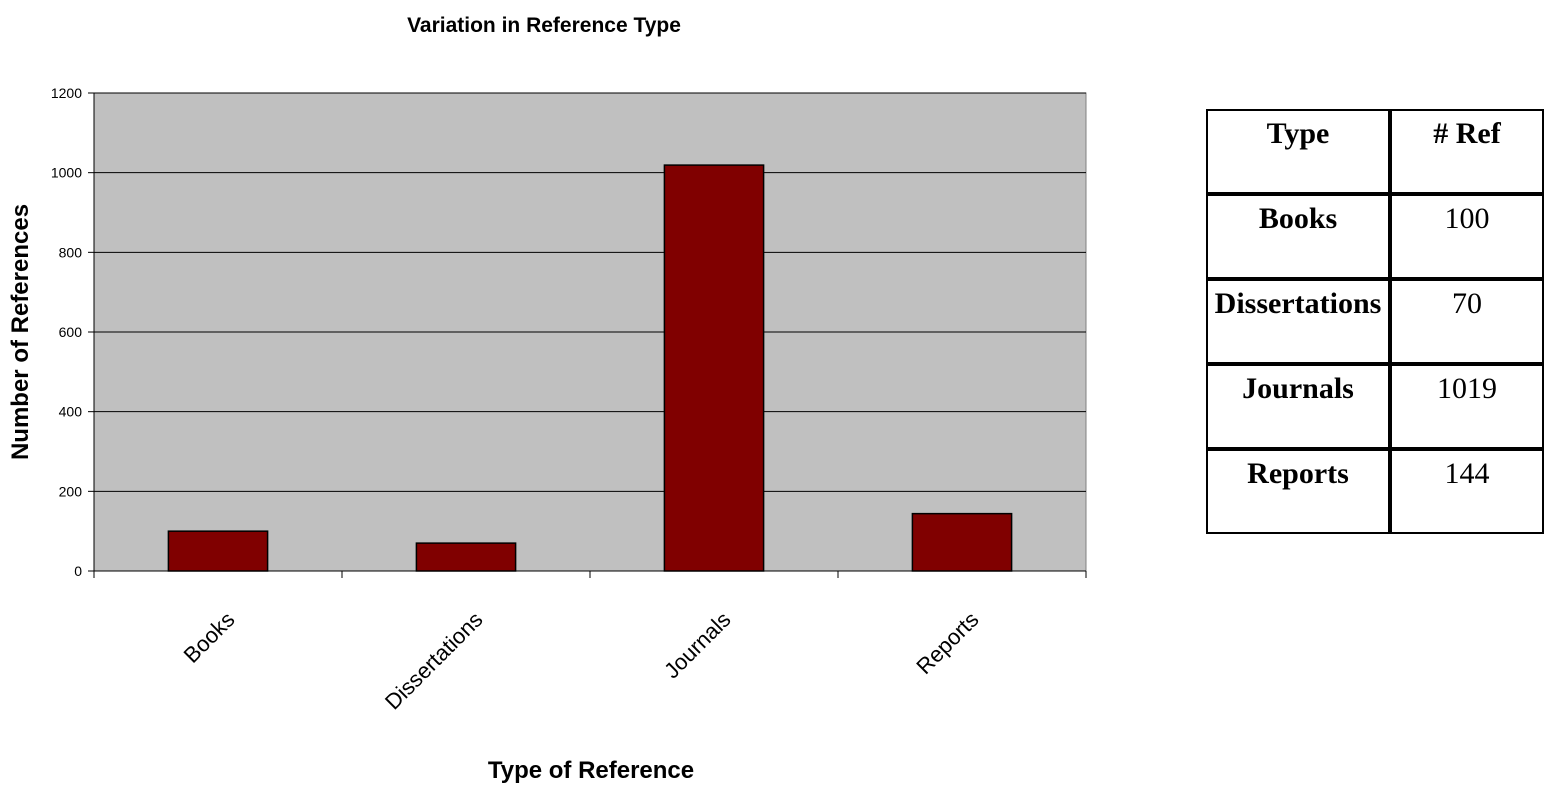  What do you see at coordinates (1299, 406) in the screenshot?
I see `row-type-cell: Journals` at bounding box center [1299, 406].